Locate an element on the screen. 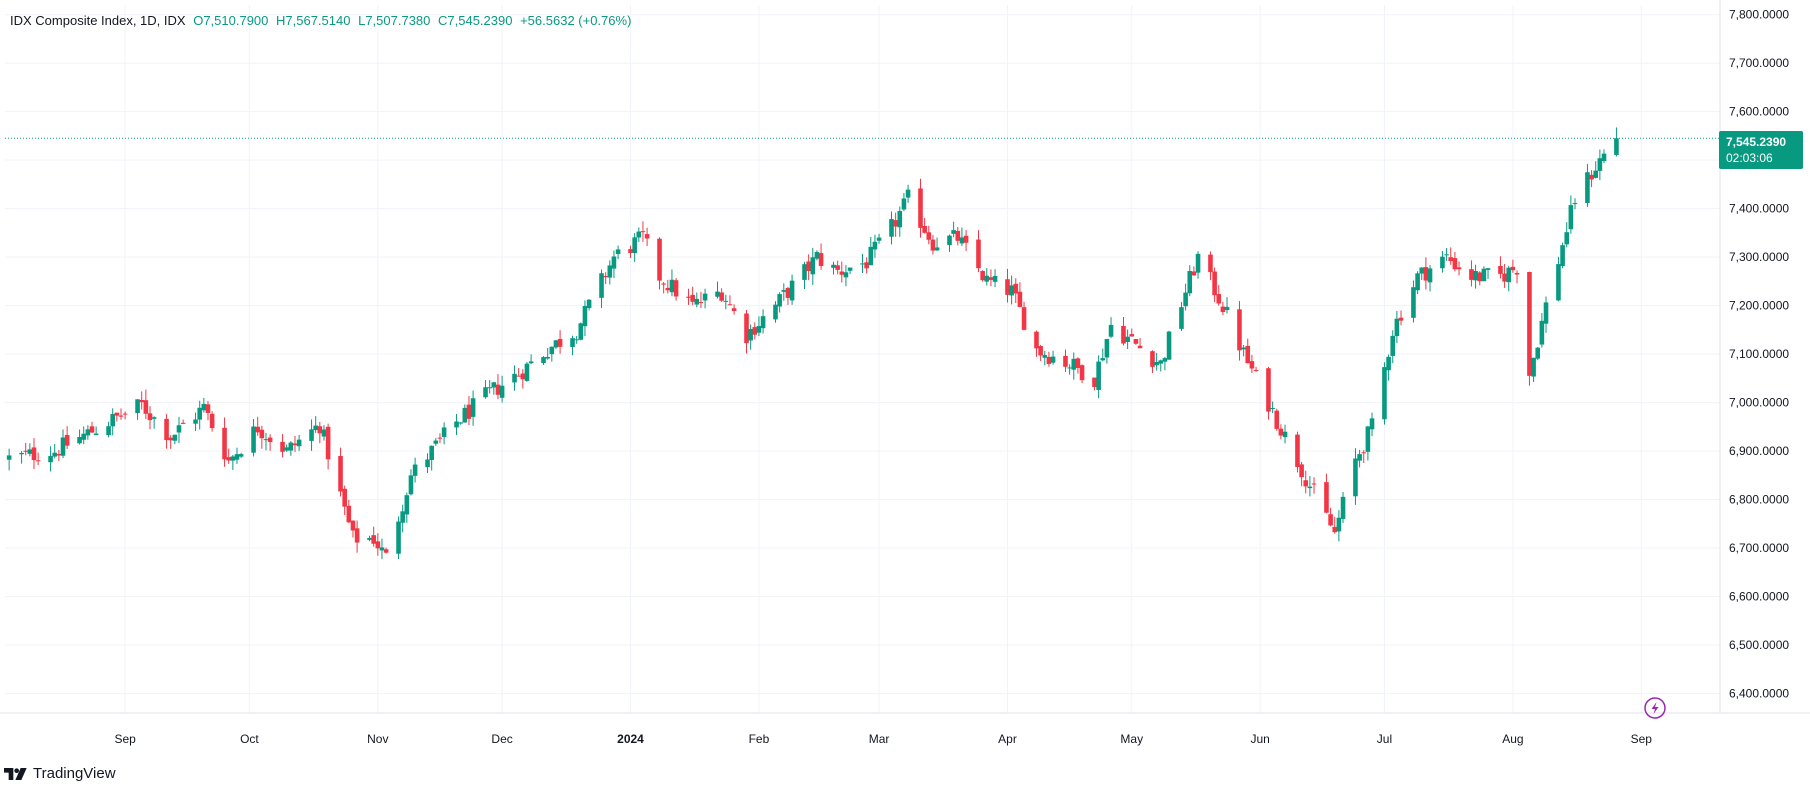  lightning-icon is located at coordinates (1655, 708).